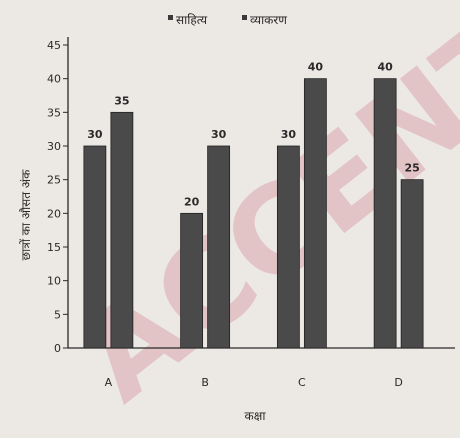 This screenshot has height=438, width=460. What do you see at coordinates (54, 45) in the screenshot?
I see `y-tick-label: 45` at bounding box center [54, 45].